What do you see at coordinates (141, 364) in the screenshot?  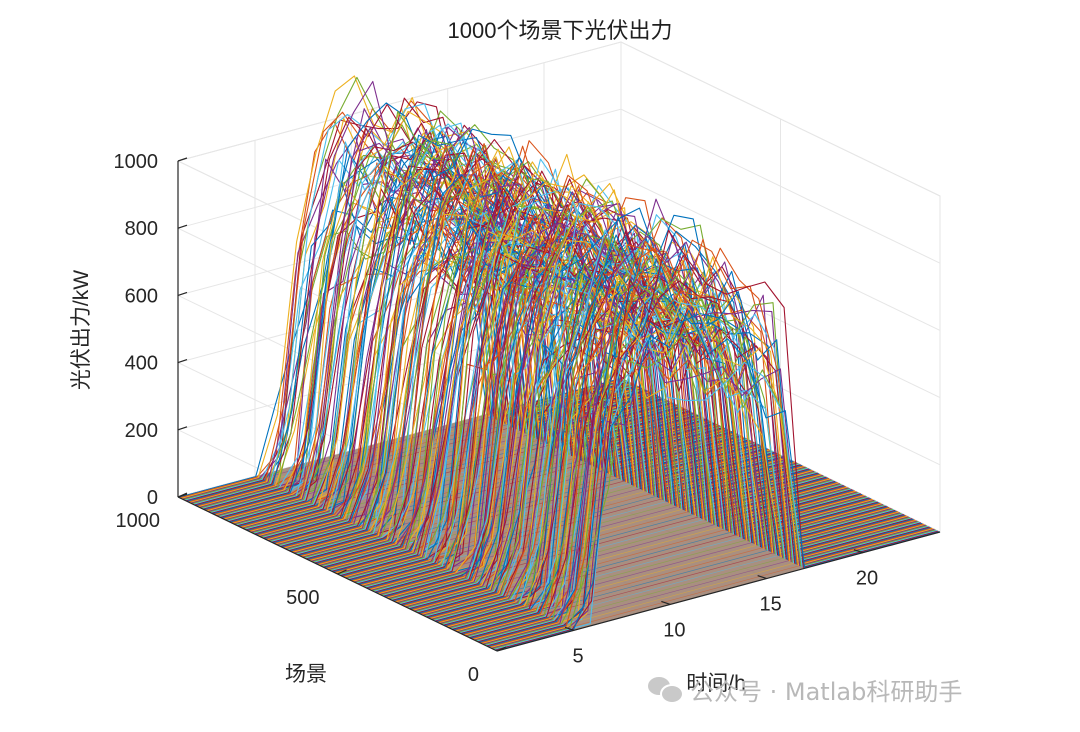 I see `z-tick-label: 400` at bounding box center [141, 364].